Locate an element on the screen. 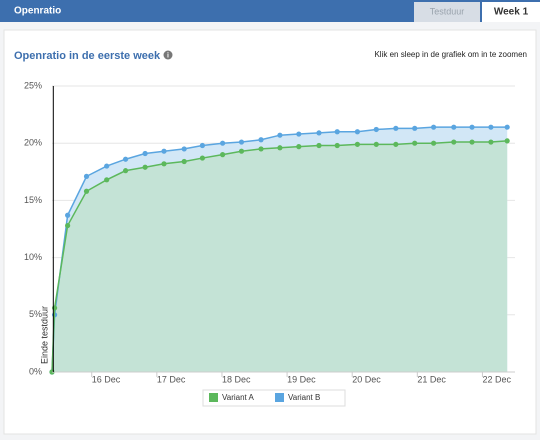  y-tick-label: 10% is located at coordinates (33, 257).